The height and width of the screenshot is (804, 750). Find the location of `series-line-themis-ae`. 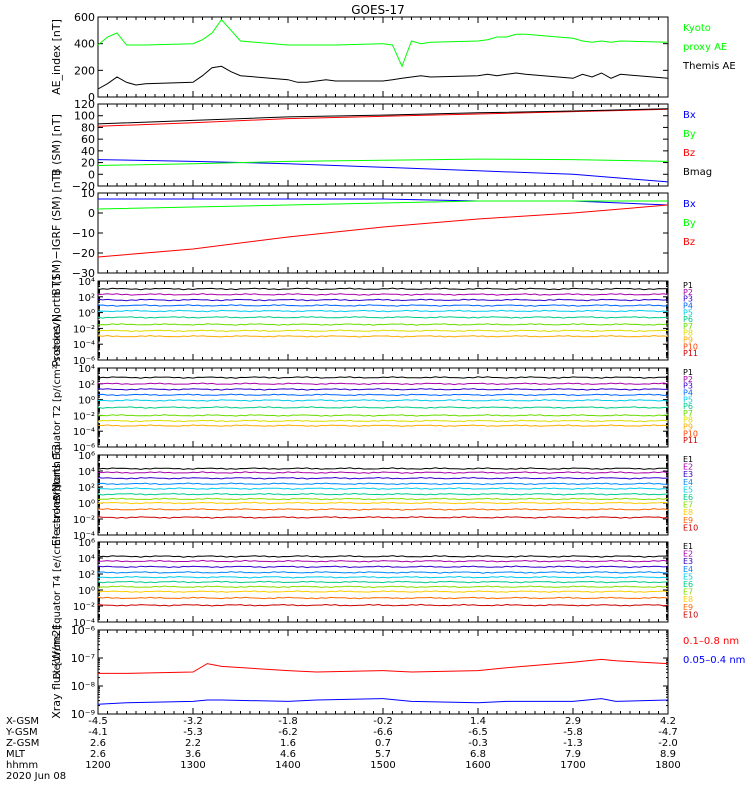

series-line-themis-ae is located at coordinates (383, 77).